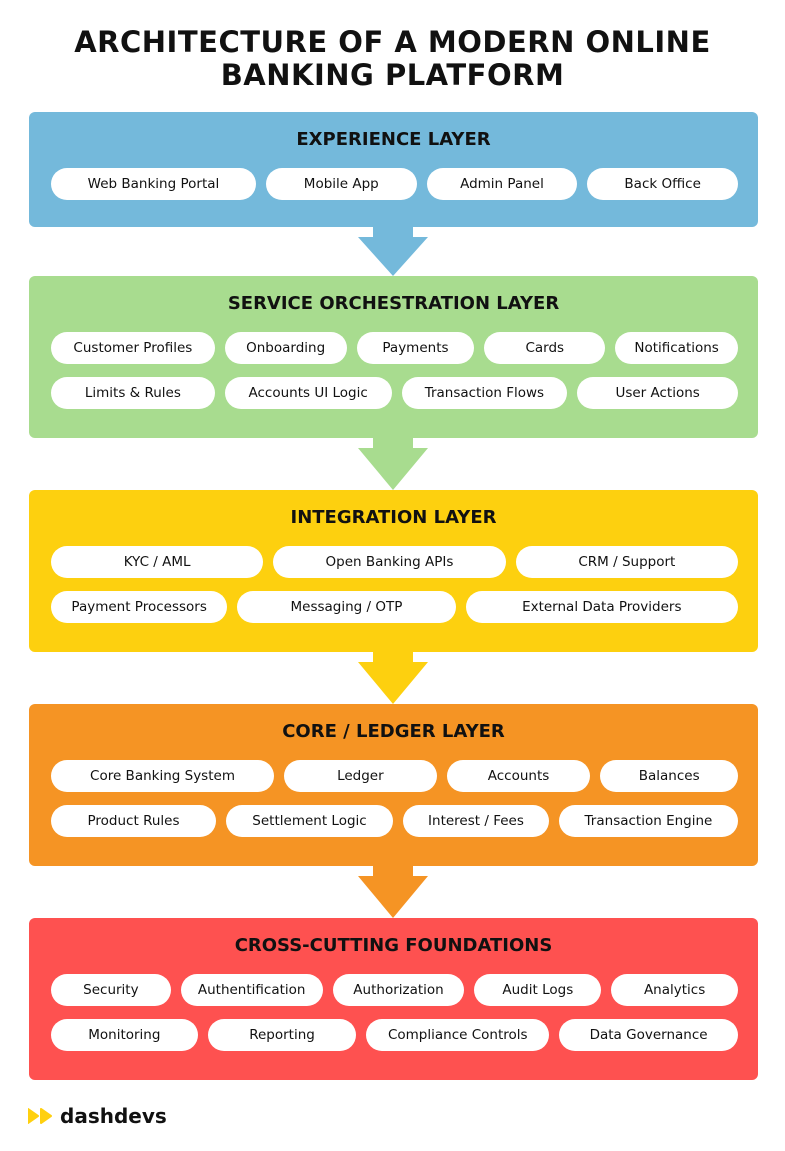 The image size is (785, 1151). What do you see at coordinates (163, 776) in the screenshot?
I see `component-pill: Core Banking System` at bounding box center [163, 776].